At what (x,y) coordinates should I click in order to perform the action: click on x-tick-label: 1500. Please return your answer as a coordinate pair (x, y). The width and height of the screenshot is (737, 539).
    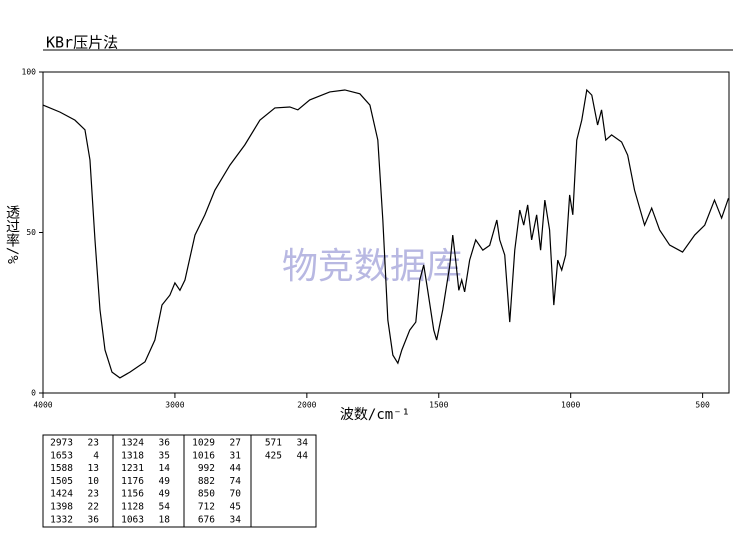
    Looking at the image, I should click on (438, 405).